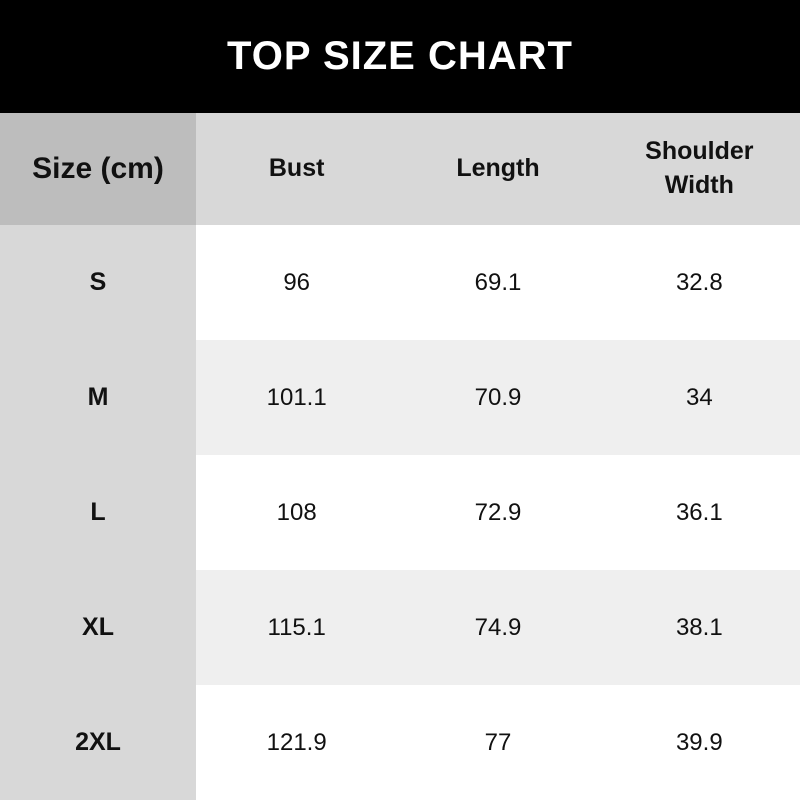 Image resolution: width=800 pixels, height=800 pixels. Describe the element at coordinates (699, 397) in the screenshot. I see `value-m-shoulder-width: 34` at that location.